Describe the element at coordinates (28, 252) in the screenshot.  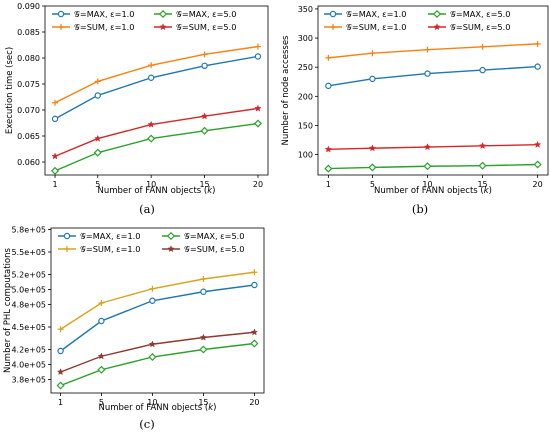
I see `y-tick-label: 5.5e+05` at that location.